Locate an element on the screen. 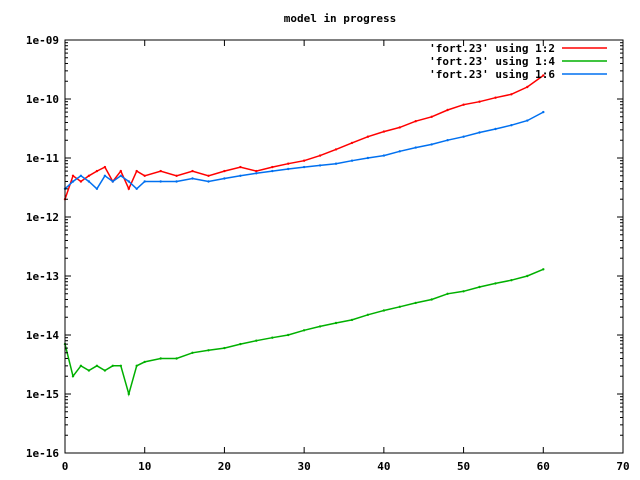 The height and width of the screenshot is (480, 640). x-tick-label: 60 is located at coordinates (543, 466).